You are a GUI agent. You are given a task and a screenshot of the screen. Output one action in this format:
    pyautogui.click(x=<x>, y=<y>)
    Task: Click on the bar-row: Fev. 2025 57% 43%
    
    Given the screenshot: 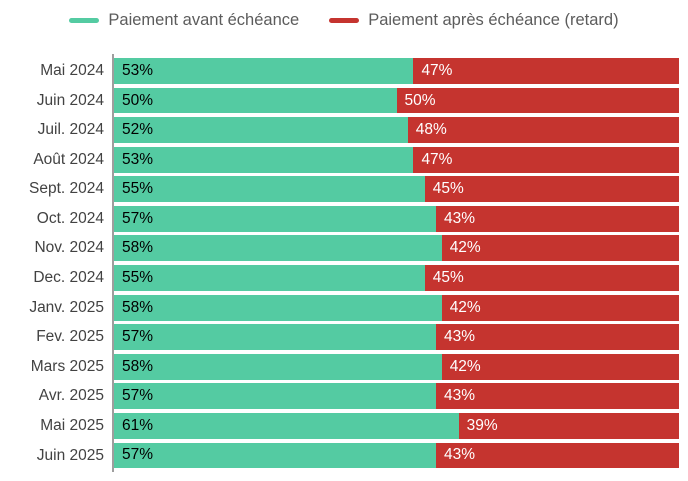 What is the action you would take?
    pyautogui.click(x=344, y=337)
    